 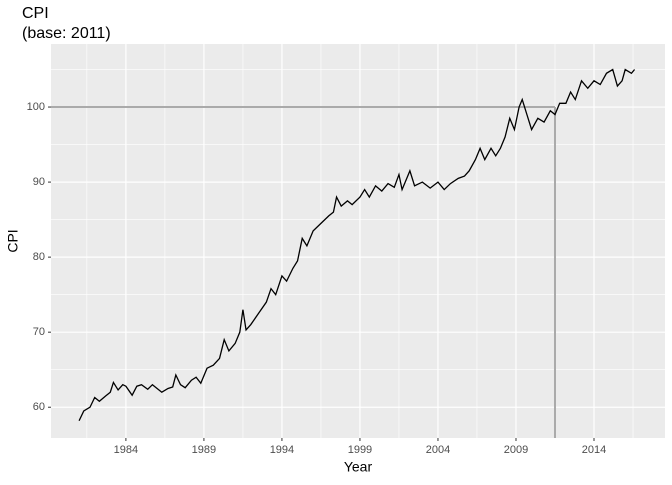 I want to click on x-tick-label: 1984, so click(x=126, y=450).